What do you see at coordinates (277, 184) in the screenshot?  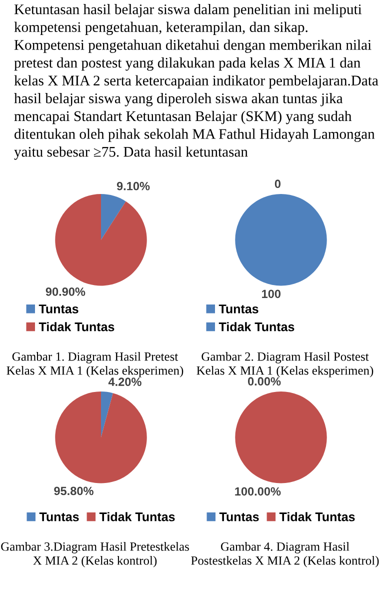 I see `text: 0` at bounding box center [277, 184].